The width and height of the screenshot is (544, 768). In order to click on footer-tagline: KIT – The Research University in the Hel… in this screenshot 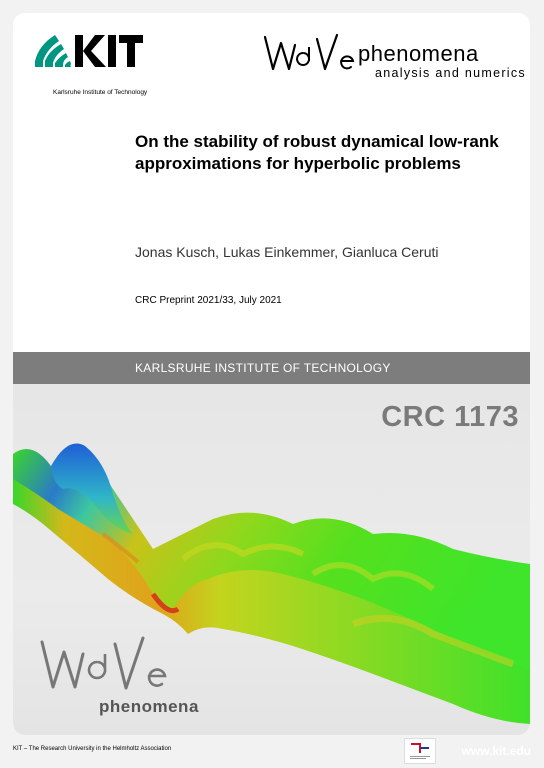, I will do `click(92, 749)`.